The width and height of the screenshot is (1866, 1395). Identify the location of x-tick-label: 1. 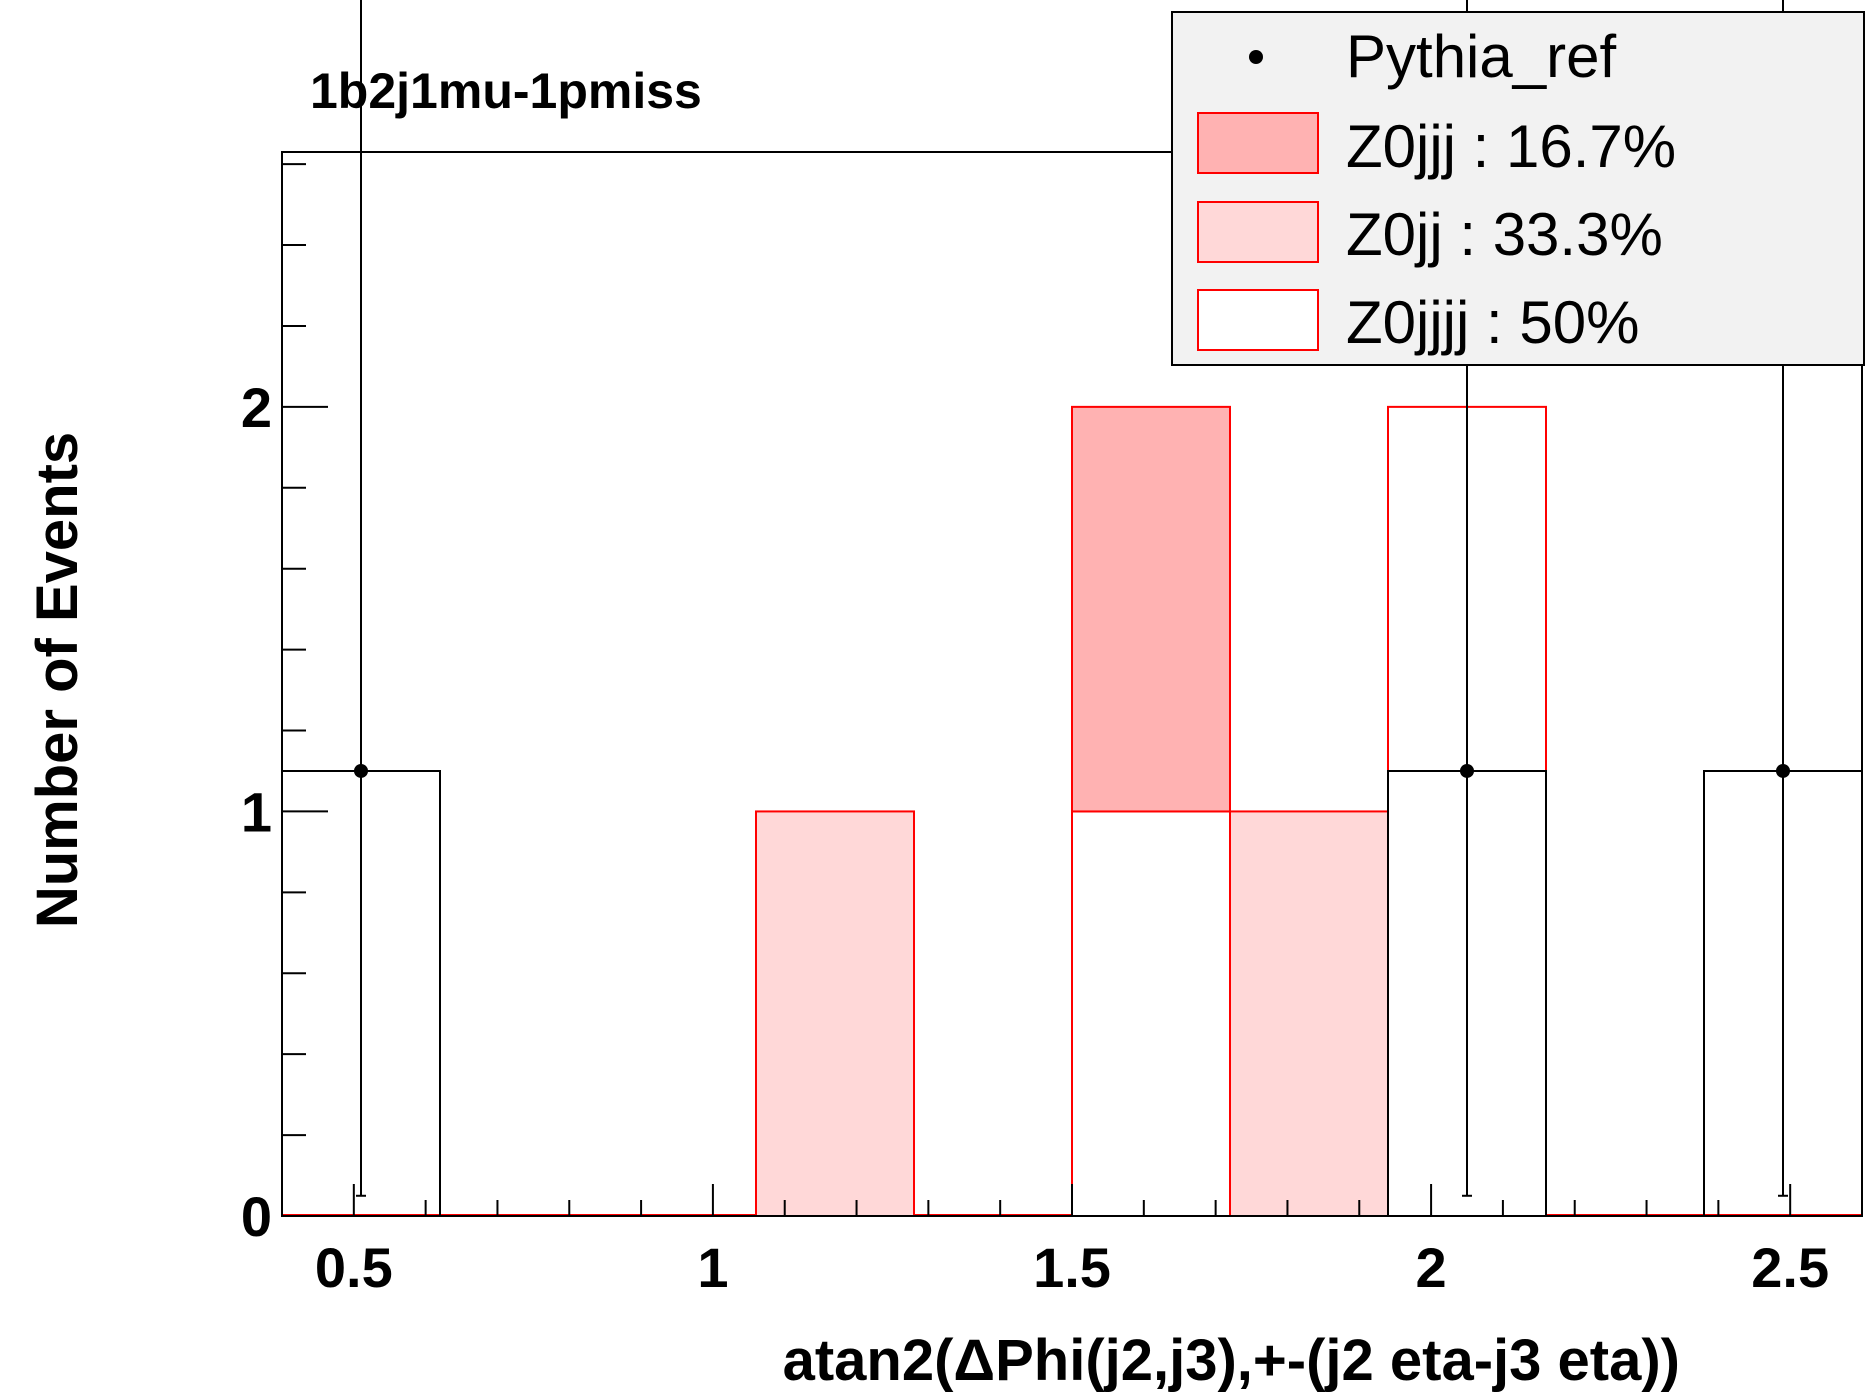
(712, 1267).